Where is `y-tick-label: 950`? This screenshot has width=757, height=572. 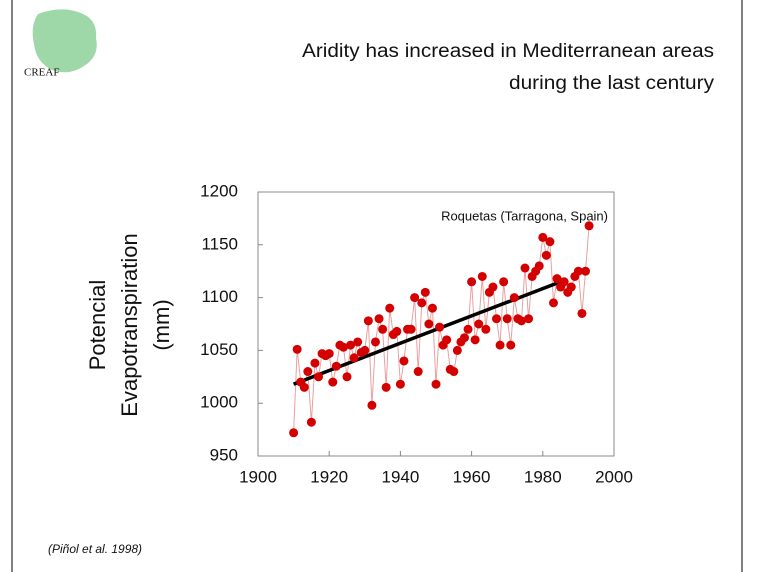 y-tick-label: 950 is located at coordinates (224, 454).